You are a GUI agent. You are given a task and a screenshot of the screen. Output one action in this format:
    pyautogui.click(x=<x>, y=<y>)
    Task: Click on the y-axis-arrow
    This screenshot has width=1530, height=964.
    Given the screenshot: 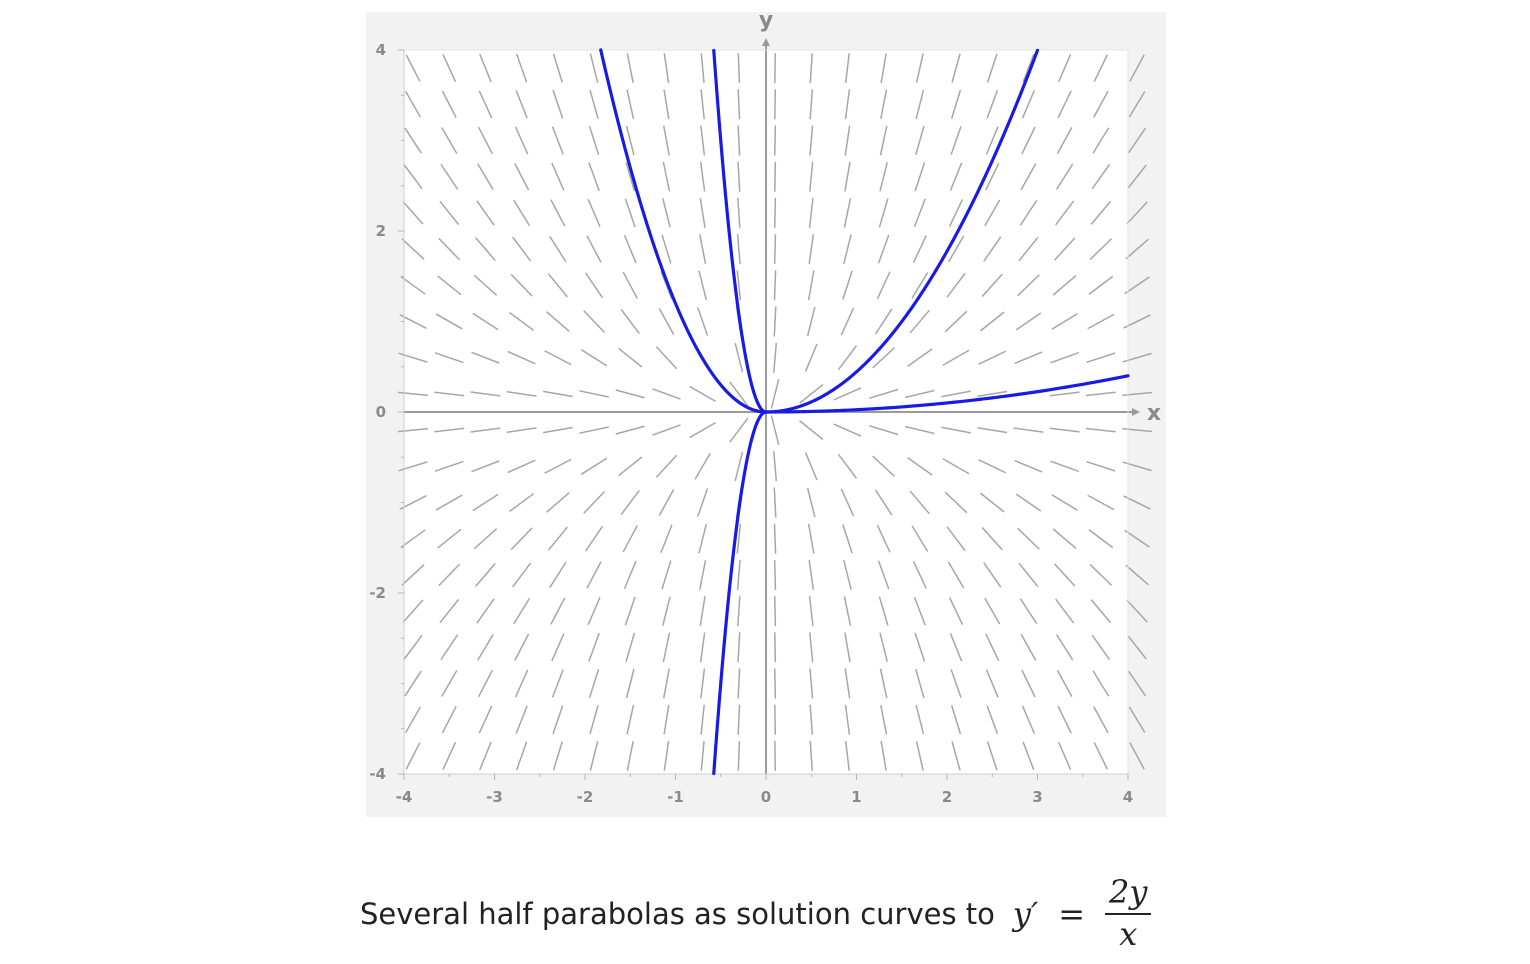 What is the action you would take?
    pyautogui.click(x=766, y=42)
    